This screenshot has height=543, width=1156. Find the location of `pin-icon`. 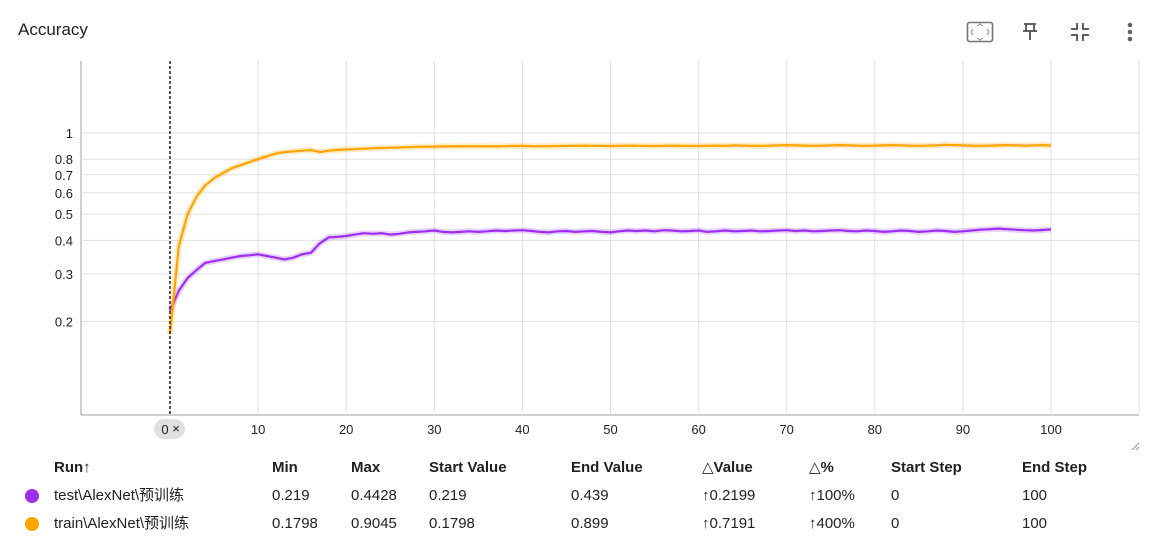

pin-icon is located at coordinates (1030, 32).